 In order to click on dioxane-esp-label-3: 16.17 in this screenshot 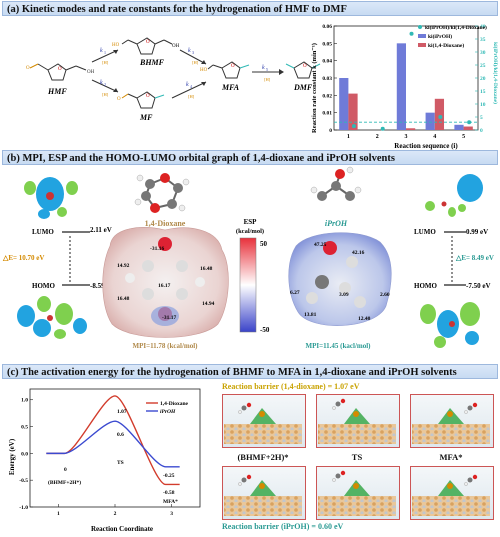, I will do `click(164, 286)`.